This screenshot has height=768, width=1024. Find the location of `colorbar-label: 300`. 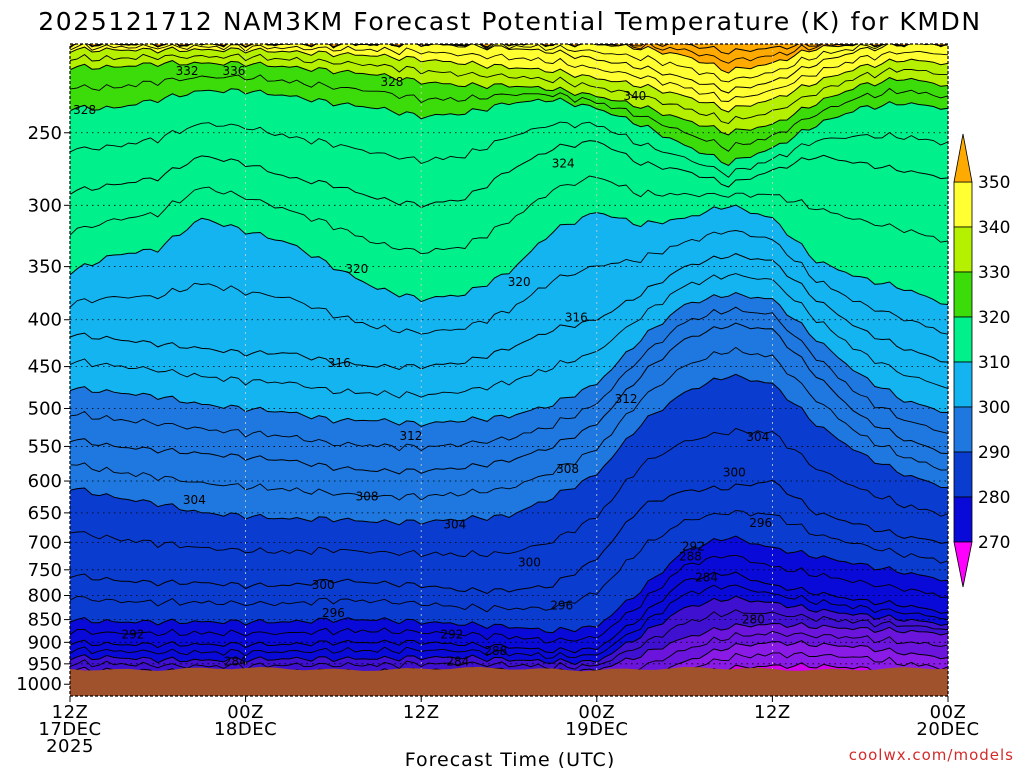

colorbar-label: 300 is located at coordinates (994, 408).